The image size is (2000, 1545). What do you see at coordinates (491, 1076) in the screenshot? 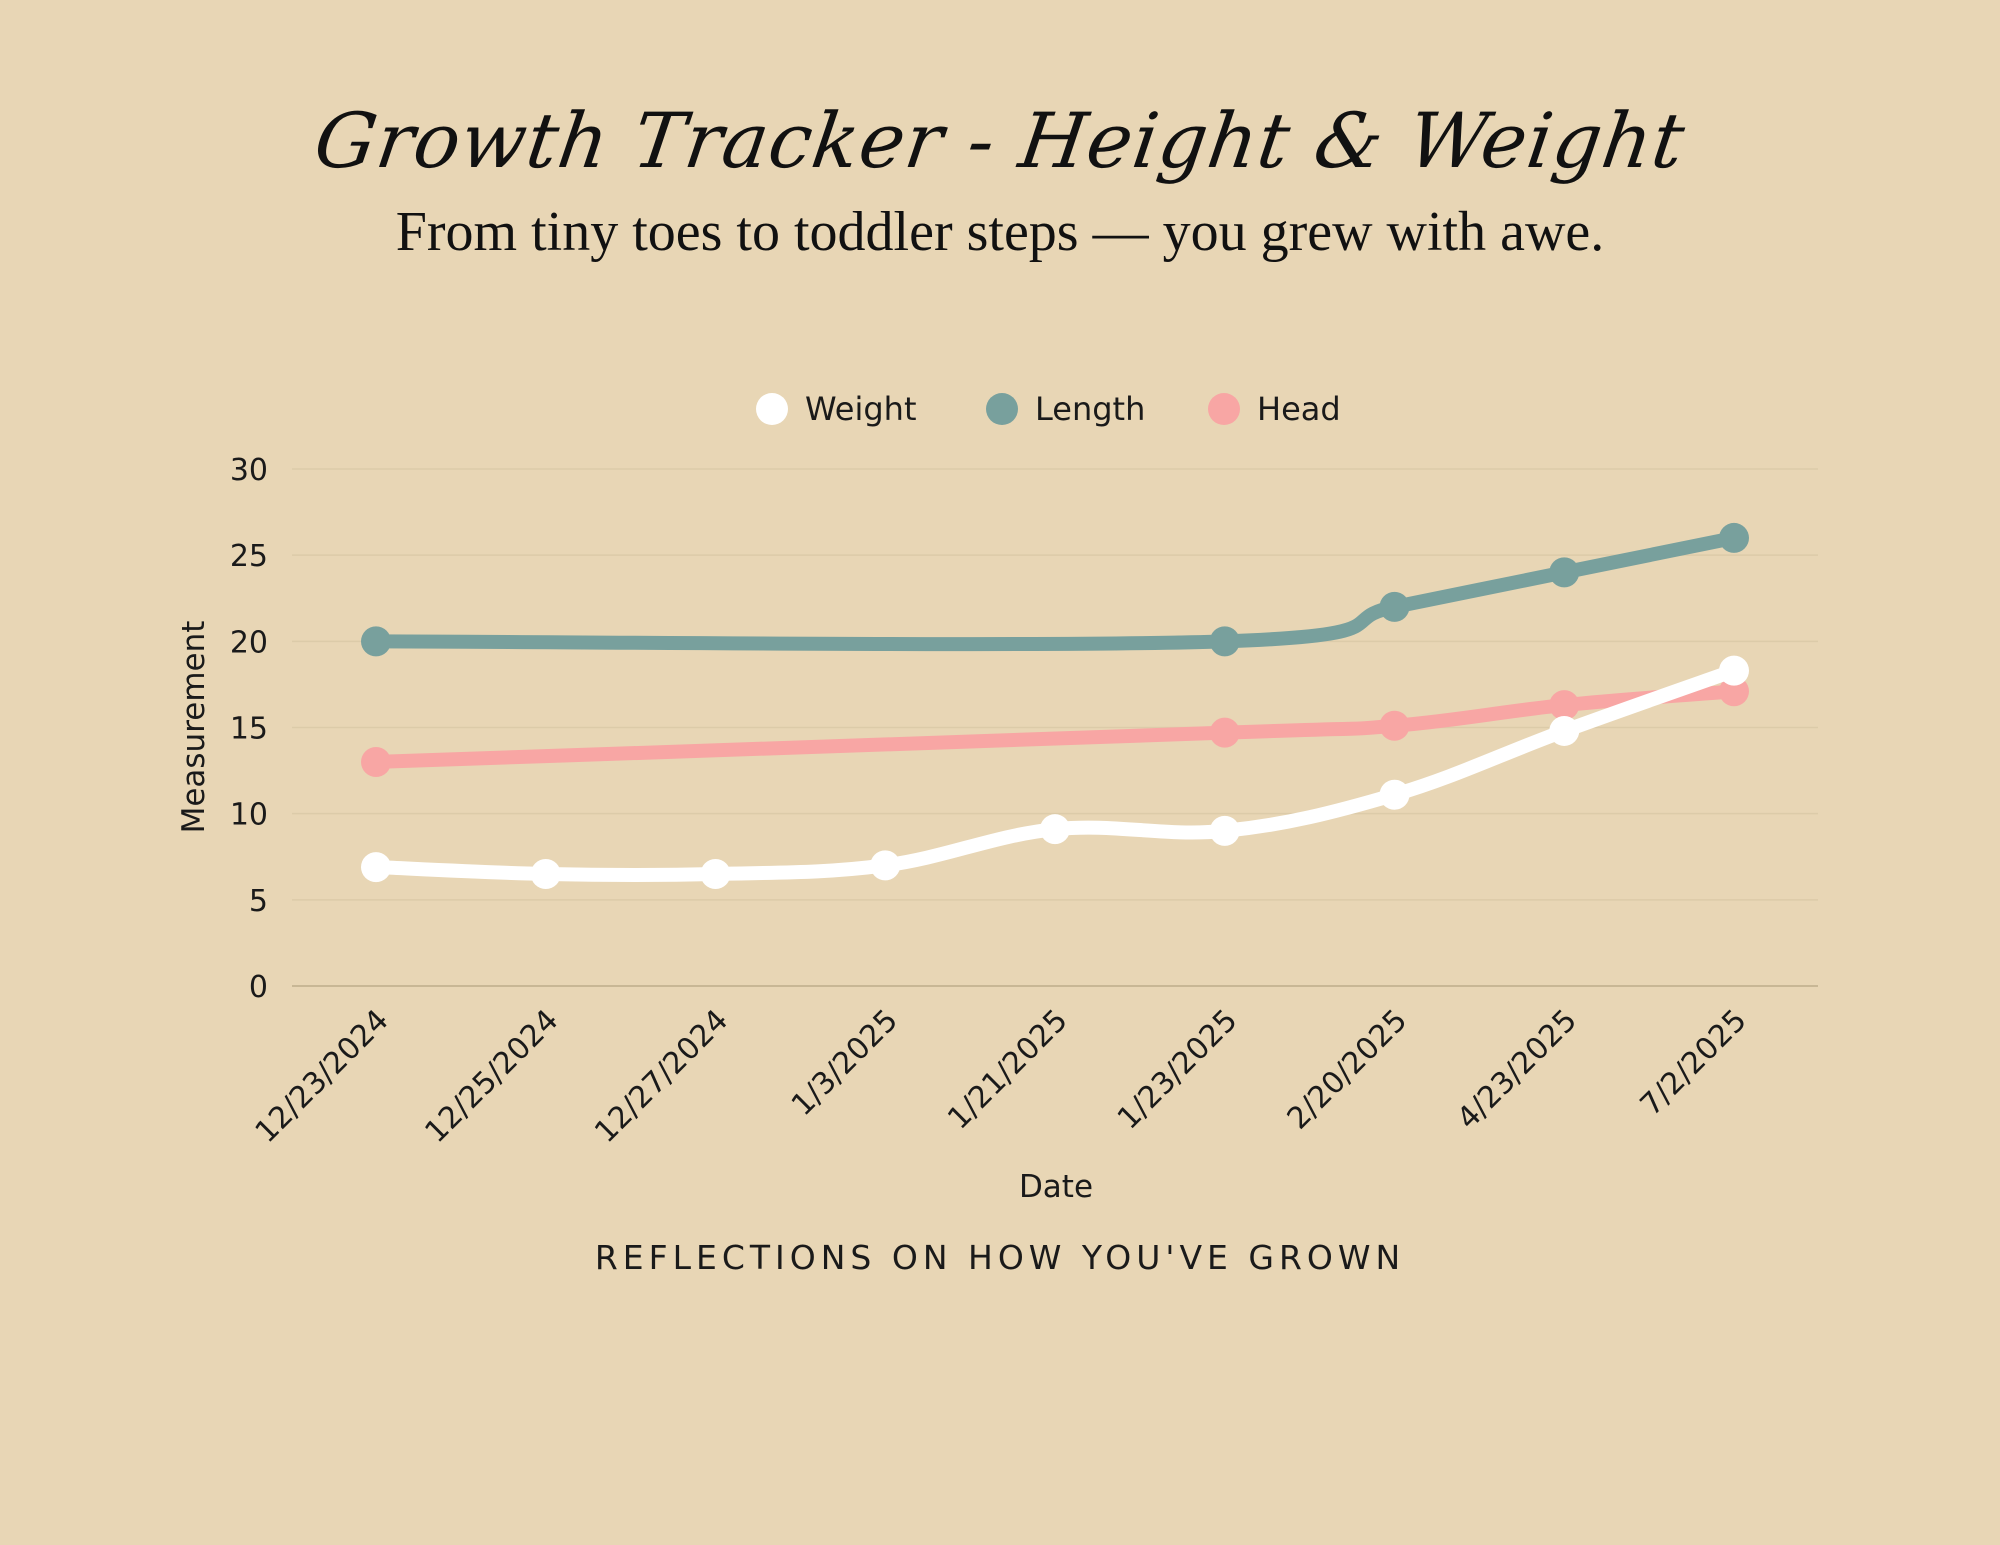
I see `x-tick-label: 12/25/2024` at bounding box center [491, 1076].